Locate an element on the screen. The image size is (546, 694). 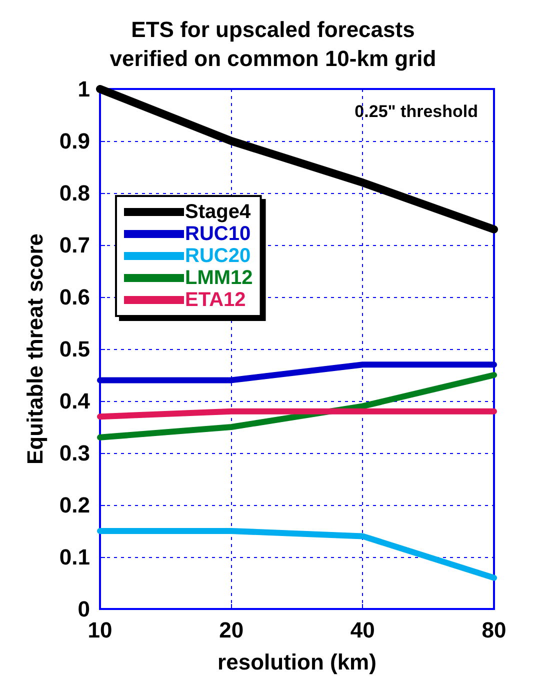
legend-label: Stage4 is located at coordinates (218, 212).